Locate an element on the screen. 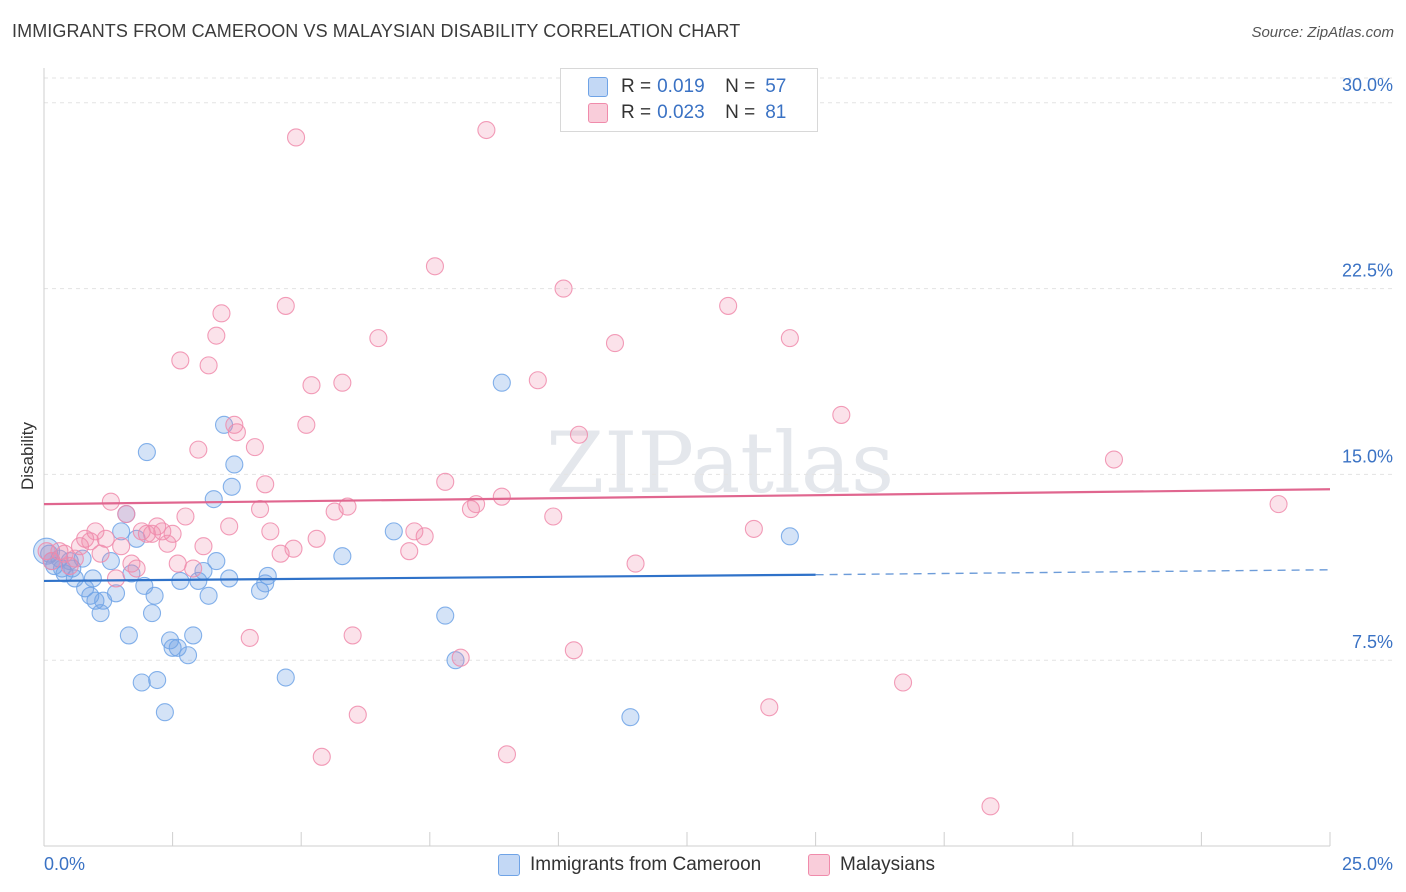 The image size is (1406, 892). y-tick-label: 22.5% is located at coordinates (1367, 271).